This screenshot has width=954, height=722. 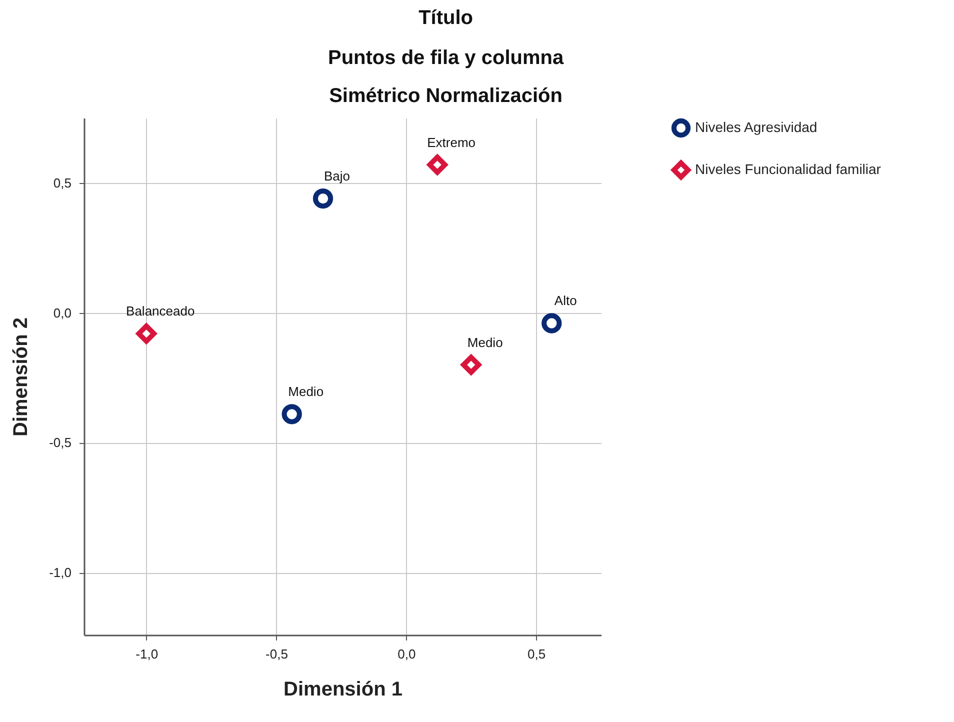 I want to click on data-label: Extremo, so click(x=451, y=142).